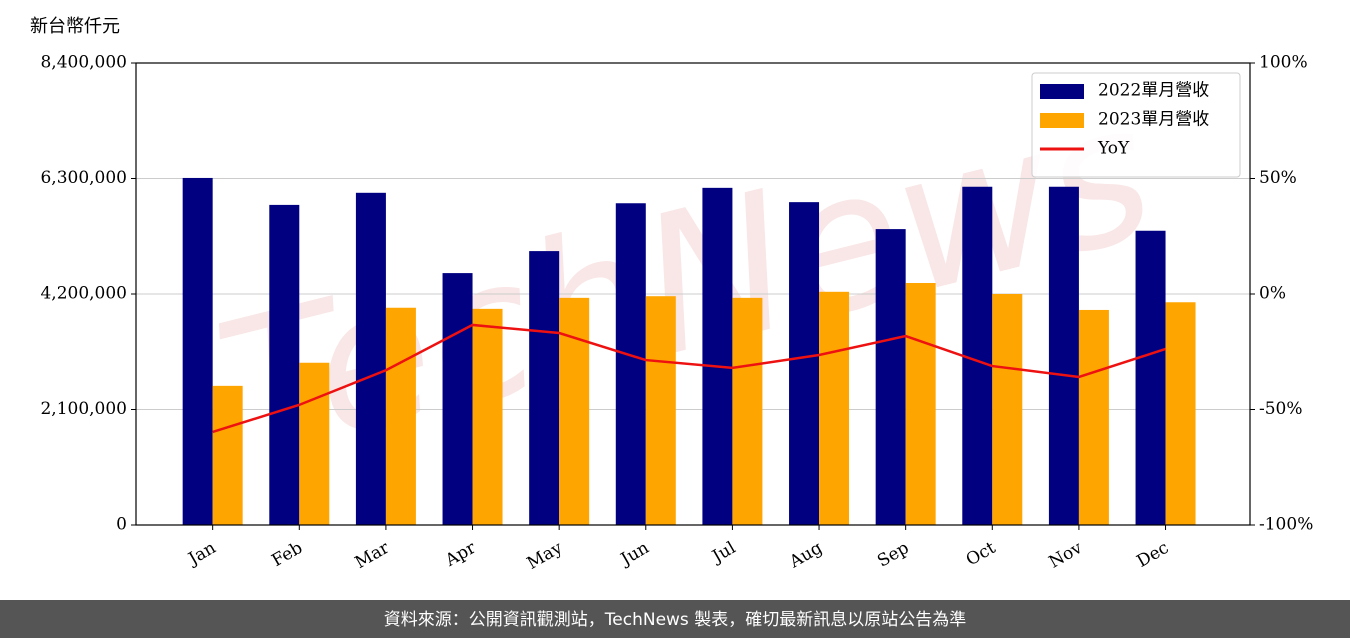  Describe the element at coordinates (83, 63) in the screenshot. I see `y-tick-label: 8,400,000` at that location.